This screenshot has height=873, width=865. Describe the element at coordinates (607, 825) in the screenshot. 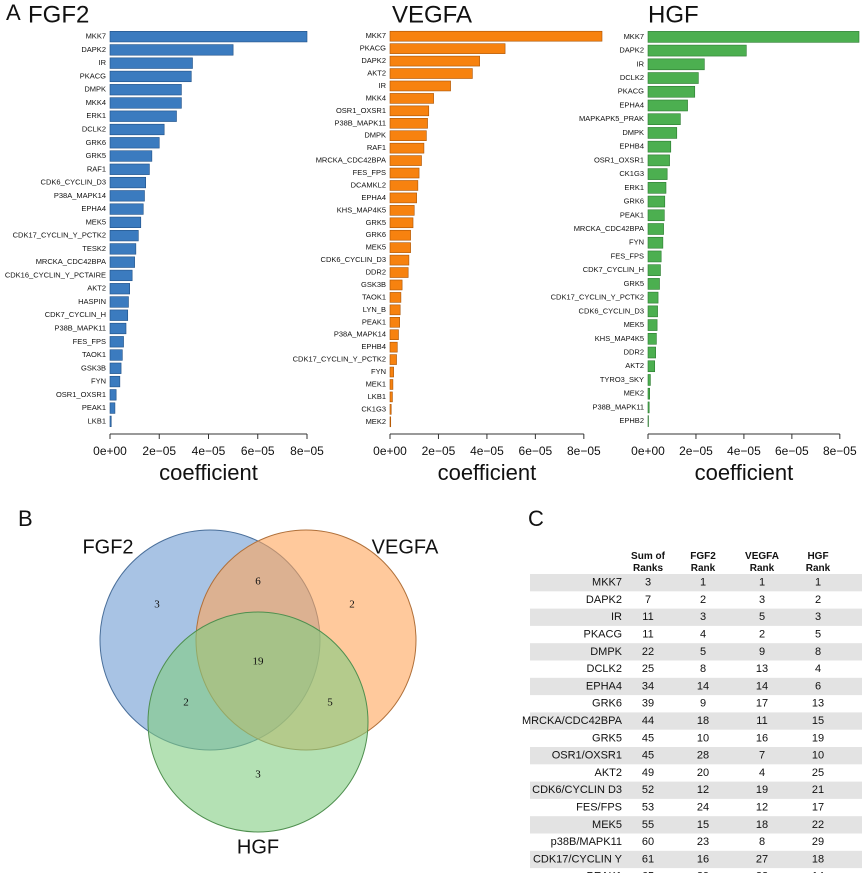

I see `table-row-label: MEK5` at that location.